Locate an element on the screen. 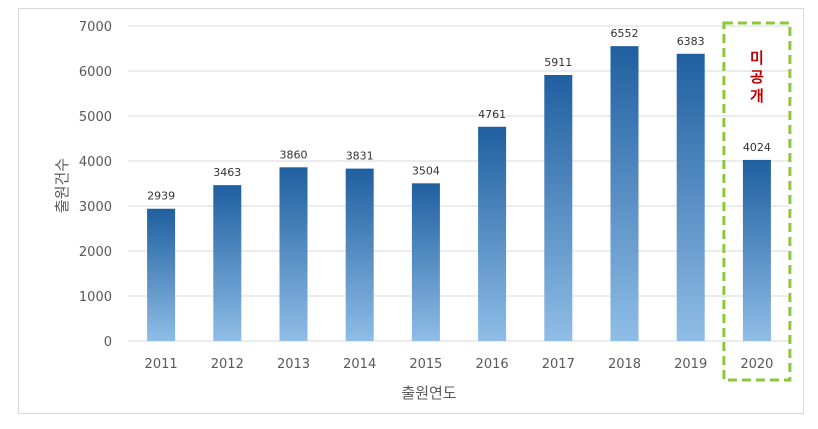 The height and width of the screenshot is (429, 818). annotation-char: 공 is located at coordinates (757, 77).